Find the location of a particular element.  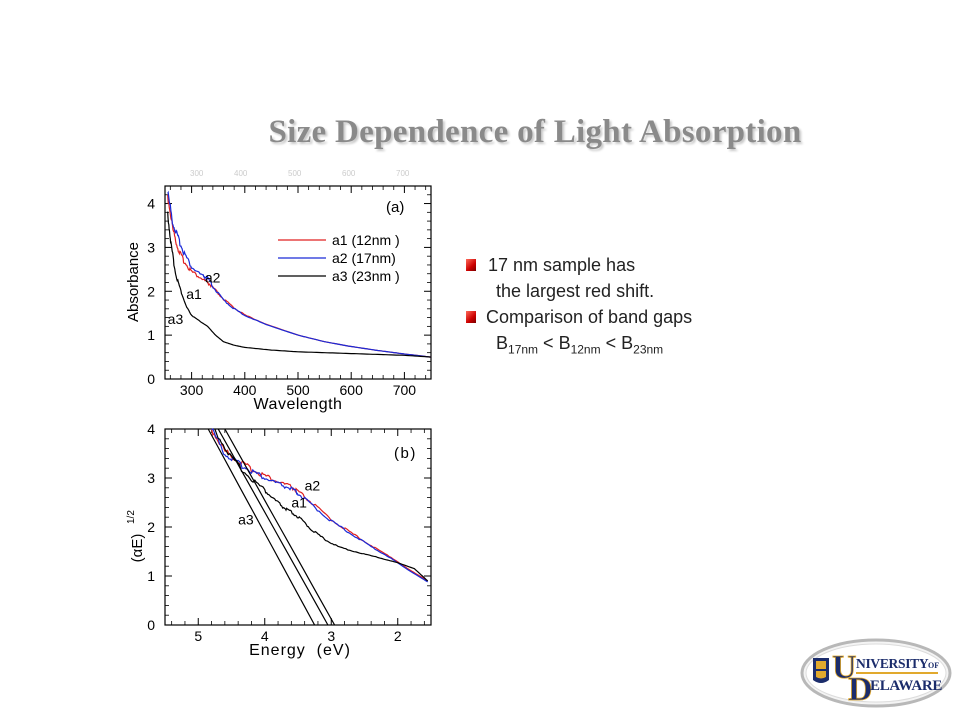

svg-text: 500 is located at coordinates (295, 173).